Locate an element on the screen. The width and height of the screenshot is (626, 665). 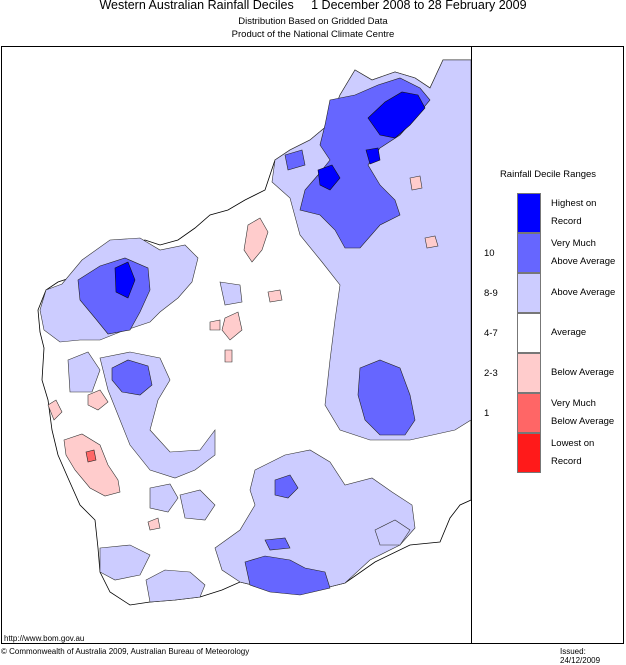
legend-label-very-much-below-average: Very Much Below Average is located at coordinates (583, 412).